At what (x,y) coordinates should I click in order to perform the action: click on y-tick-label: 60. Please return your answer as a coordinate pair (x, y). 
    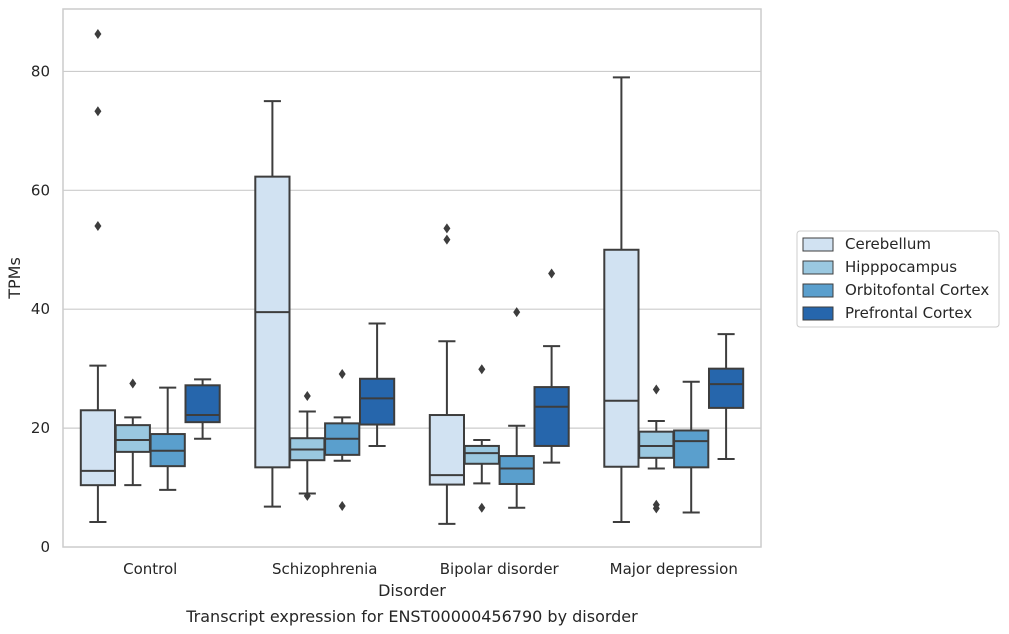
    Looking at the image, I should click on (40, 190).